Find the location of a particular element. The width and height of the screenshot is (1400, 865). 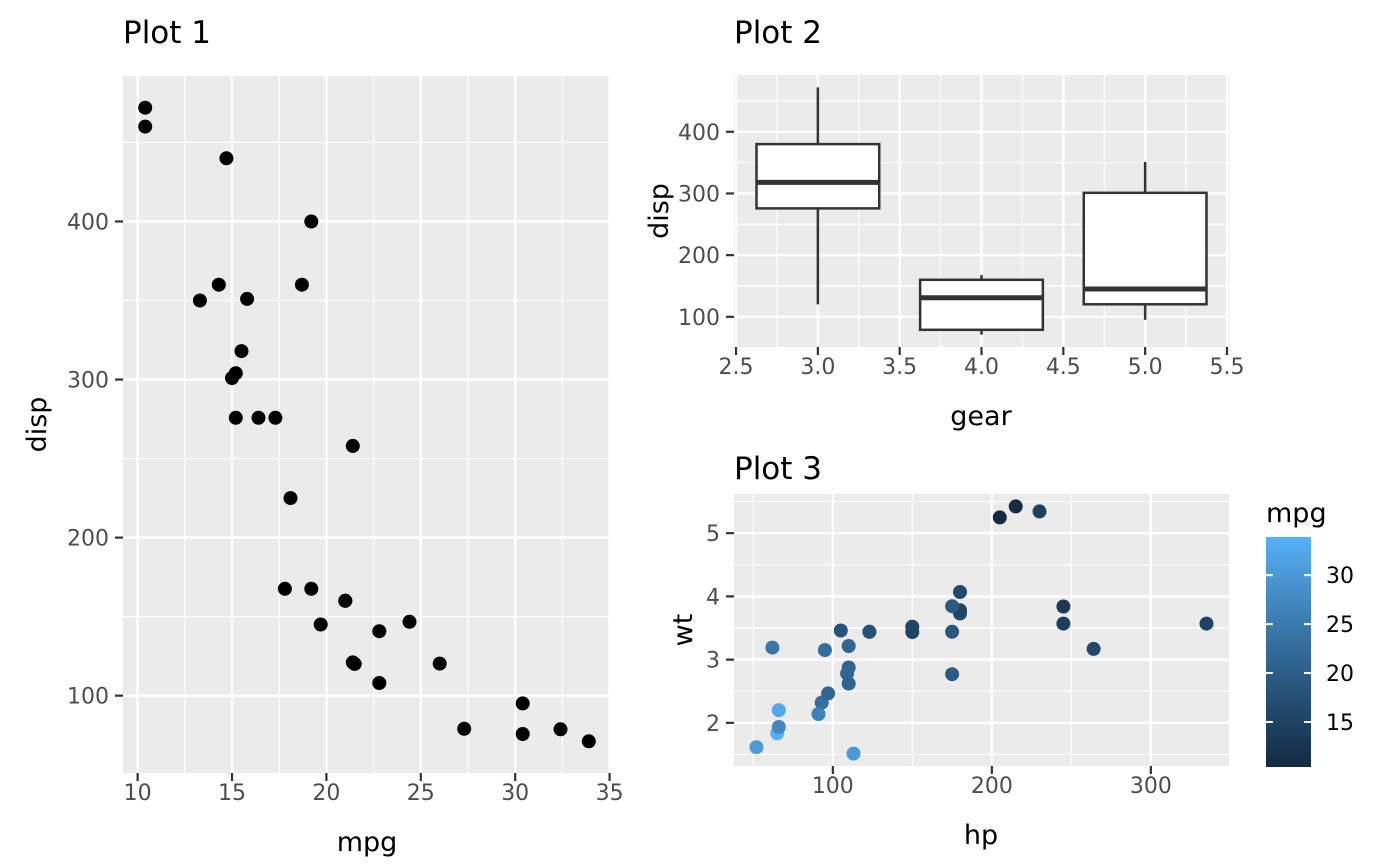

x-tick-label: 20 is located at coordinates (326, 793).